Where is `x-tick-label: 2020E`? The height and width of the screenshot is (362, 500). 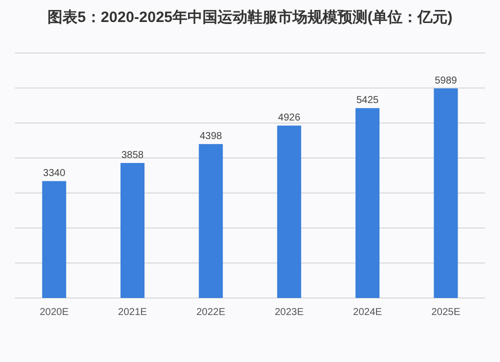
x-tick-label: 2020E is located at coordinates (54, 312).